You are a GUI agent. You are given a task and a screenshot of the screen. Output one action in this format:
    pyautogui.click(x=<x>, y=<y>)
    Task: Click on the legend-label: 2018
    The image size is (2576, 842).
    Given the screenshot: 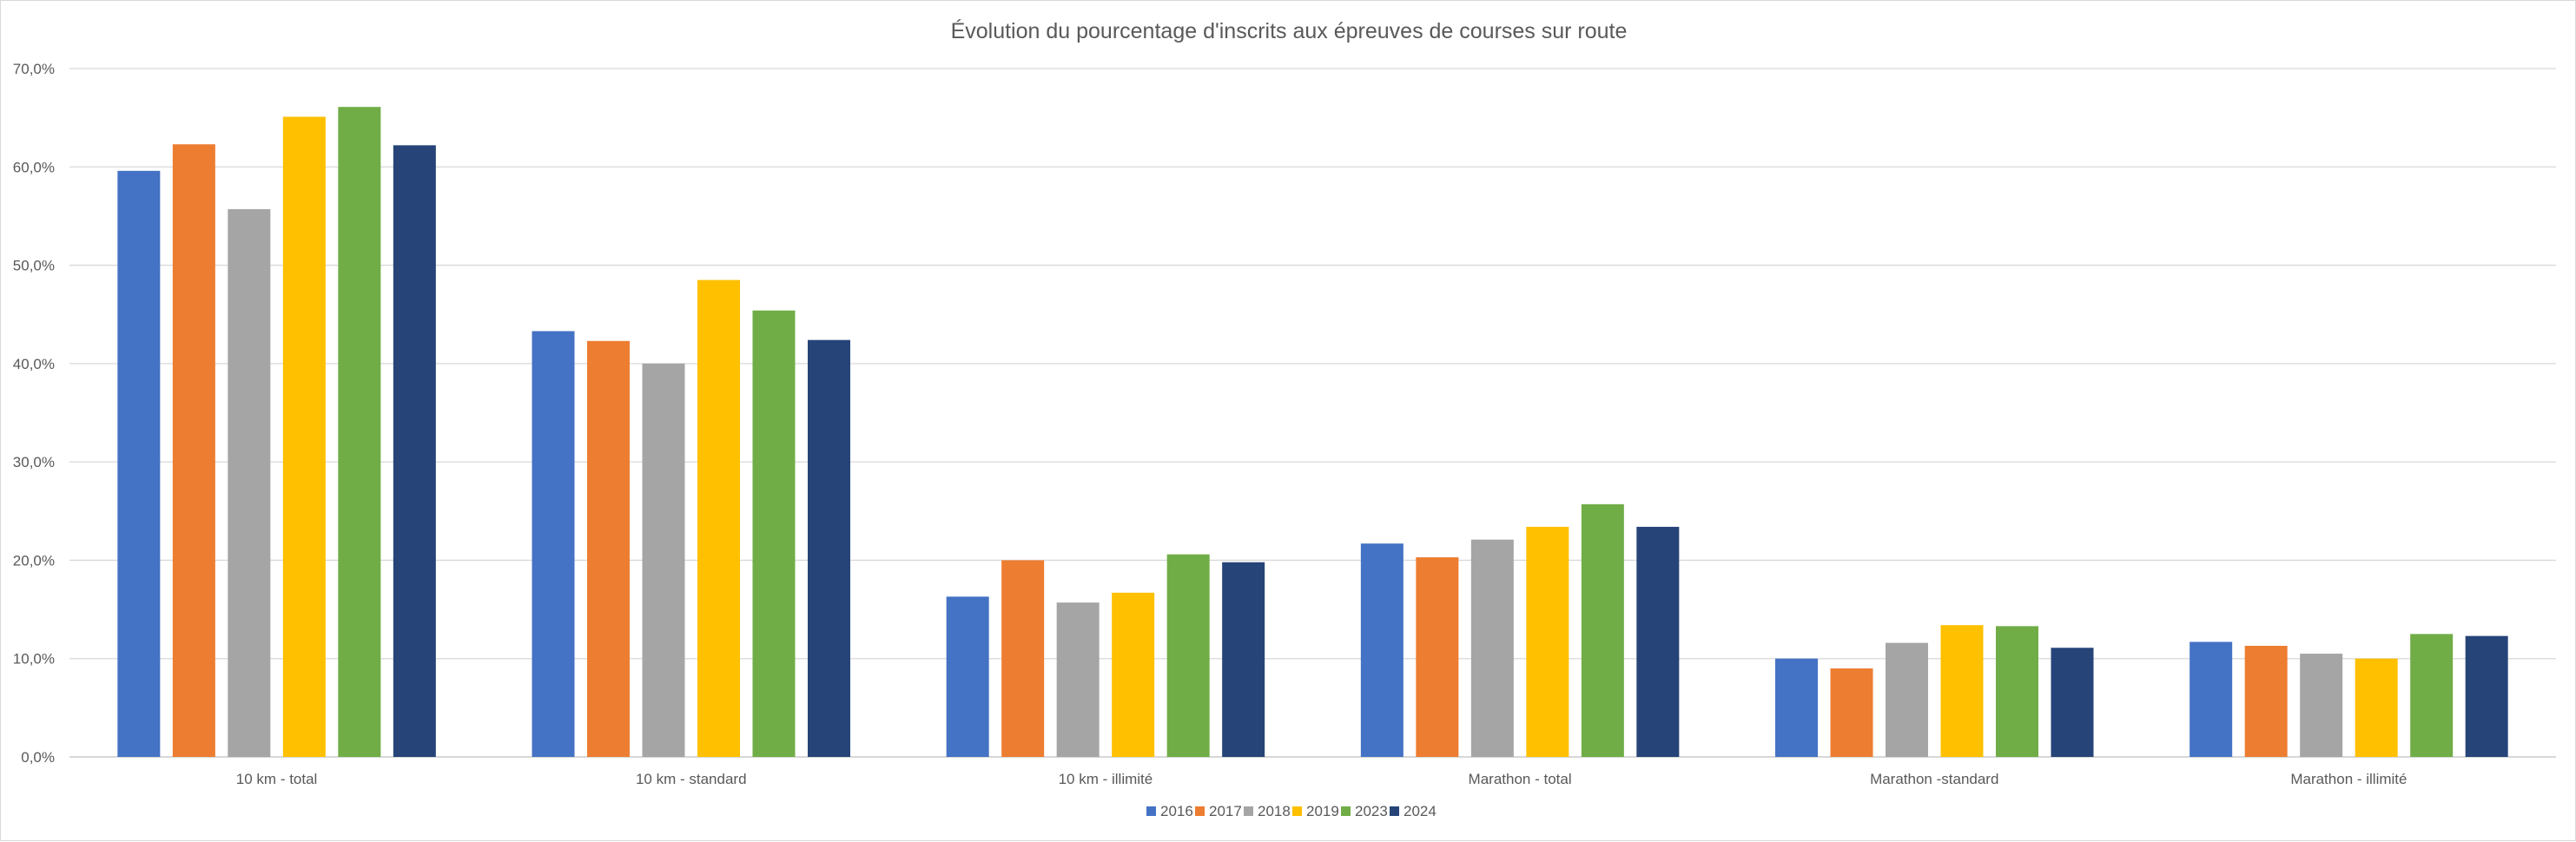 What is the action you would take?
    pyautogui.click(x=1275, y=811)
    